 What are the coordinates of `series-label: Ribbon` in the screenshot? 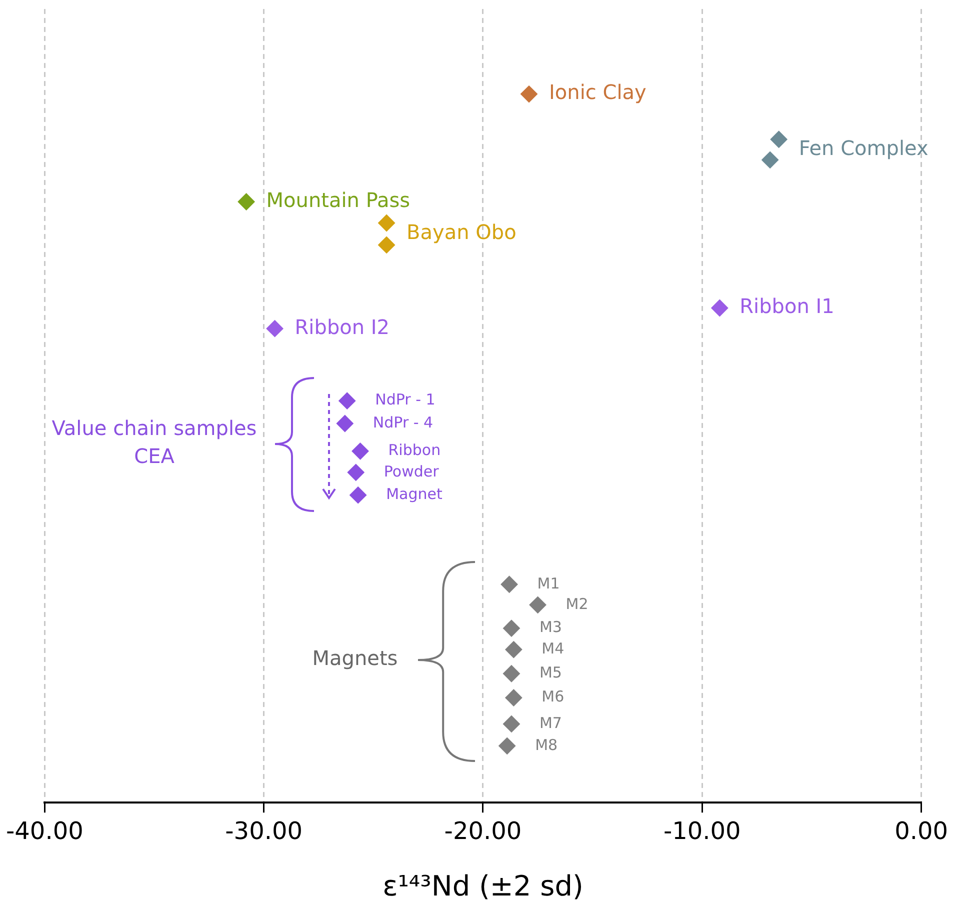 It's located at (414, 450).